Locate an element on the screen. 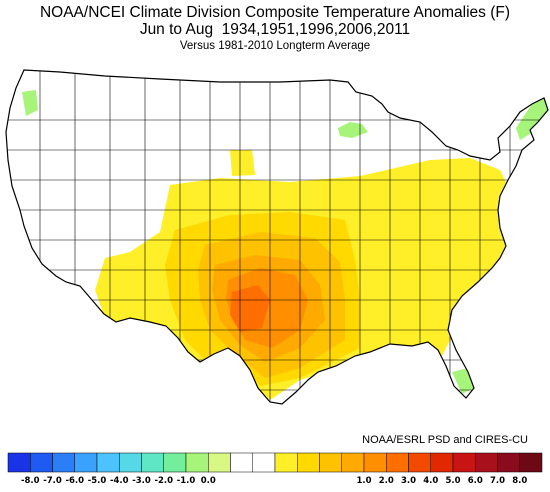 The image size is (550, 492). legend-tick-label: -7.0 is located at coordinates (52, 481).